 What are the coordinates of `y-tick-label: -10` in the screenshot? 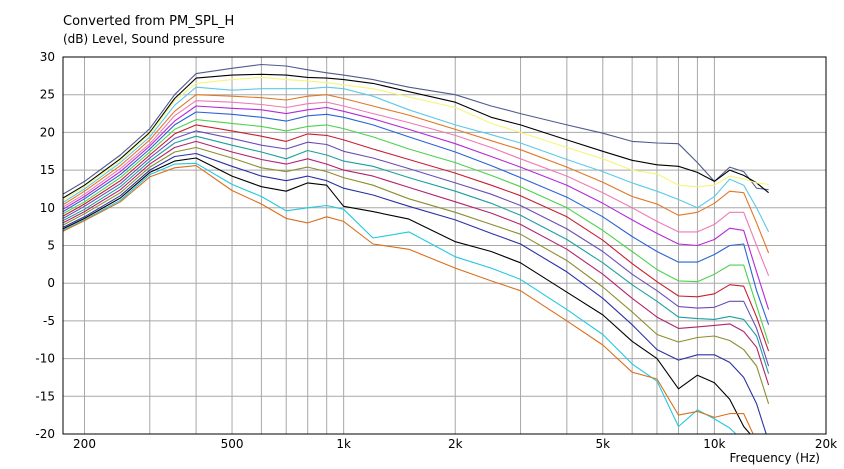 It's located at (45, 359).